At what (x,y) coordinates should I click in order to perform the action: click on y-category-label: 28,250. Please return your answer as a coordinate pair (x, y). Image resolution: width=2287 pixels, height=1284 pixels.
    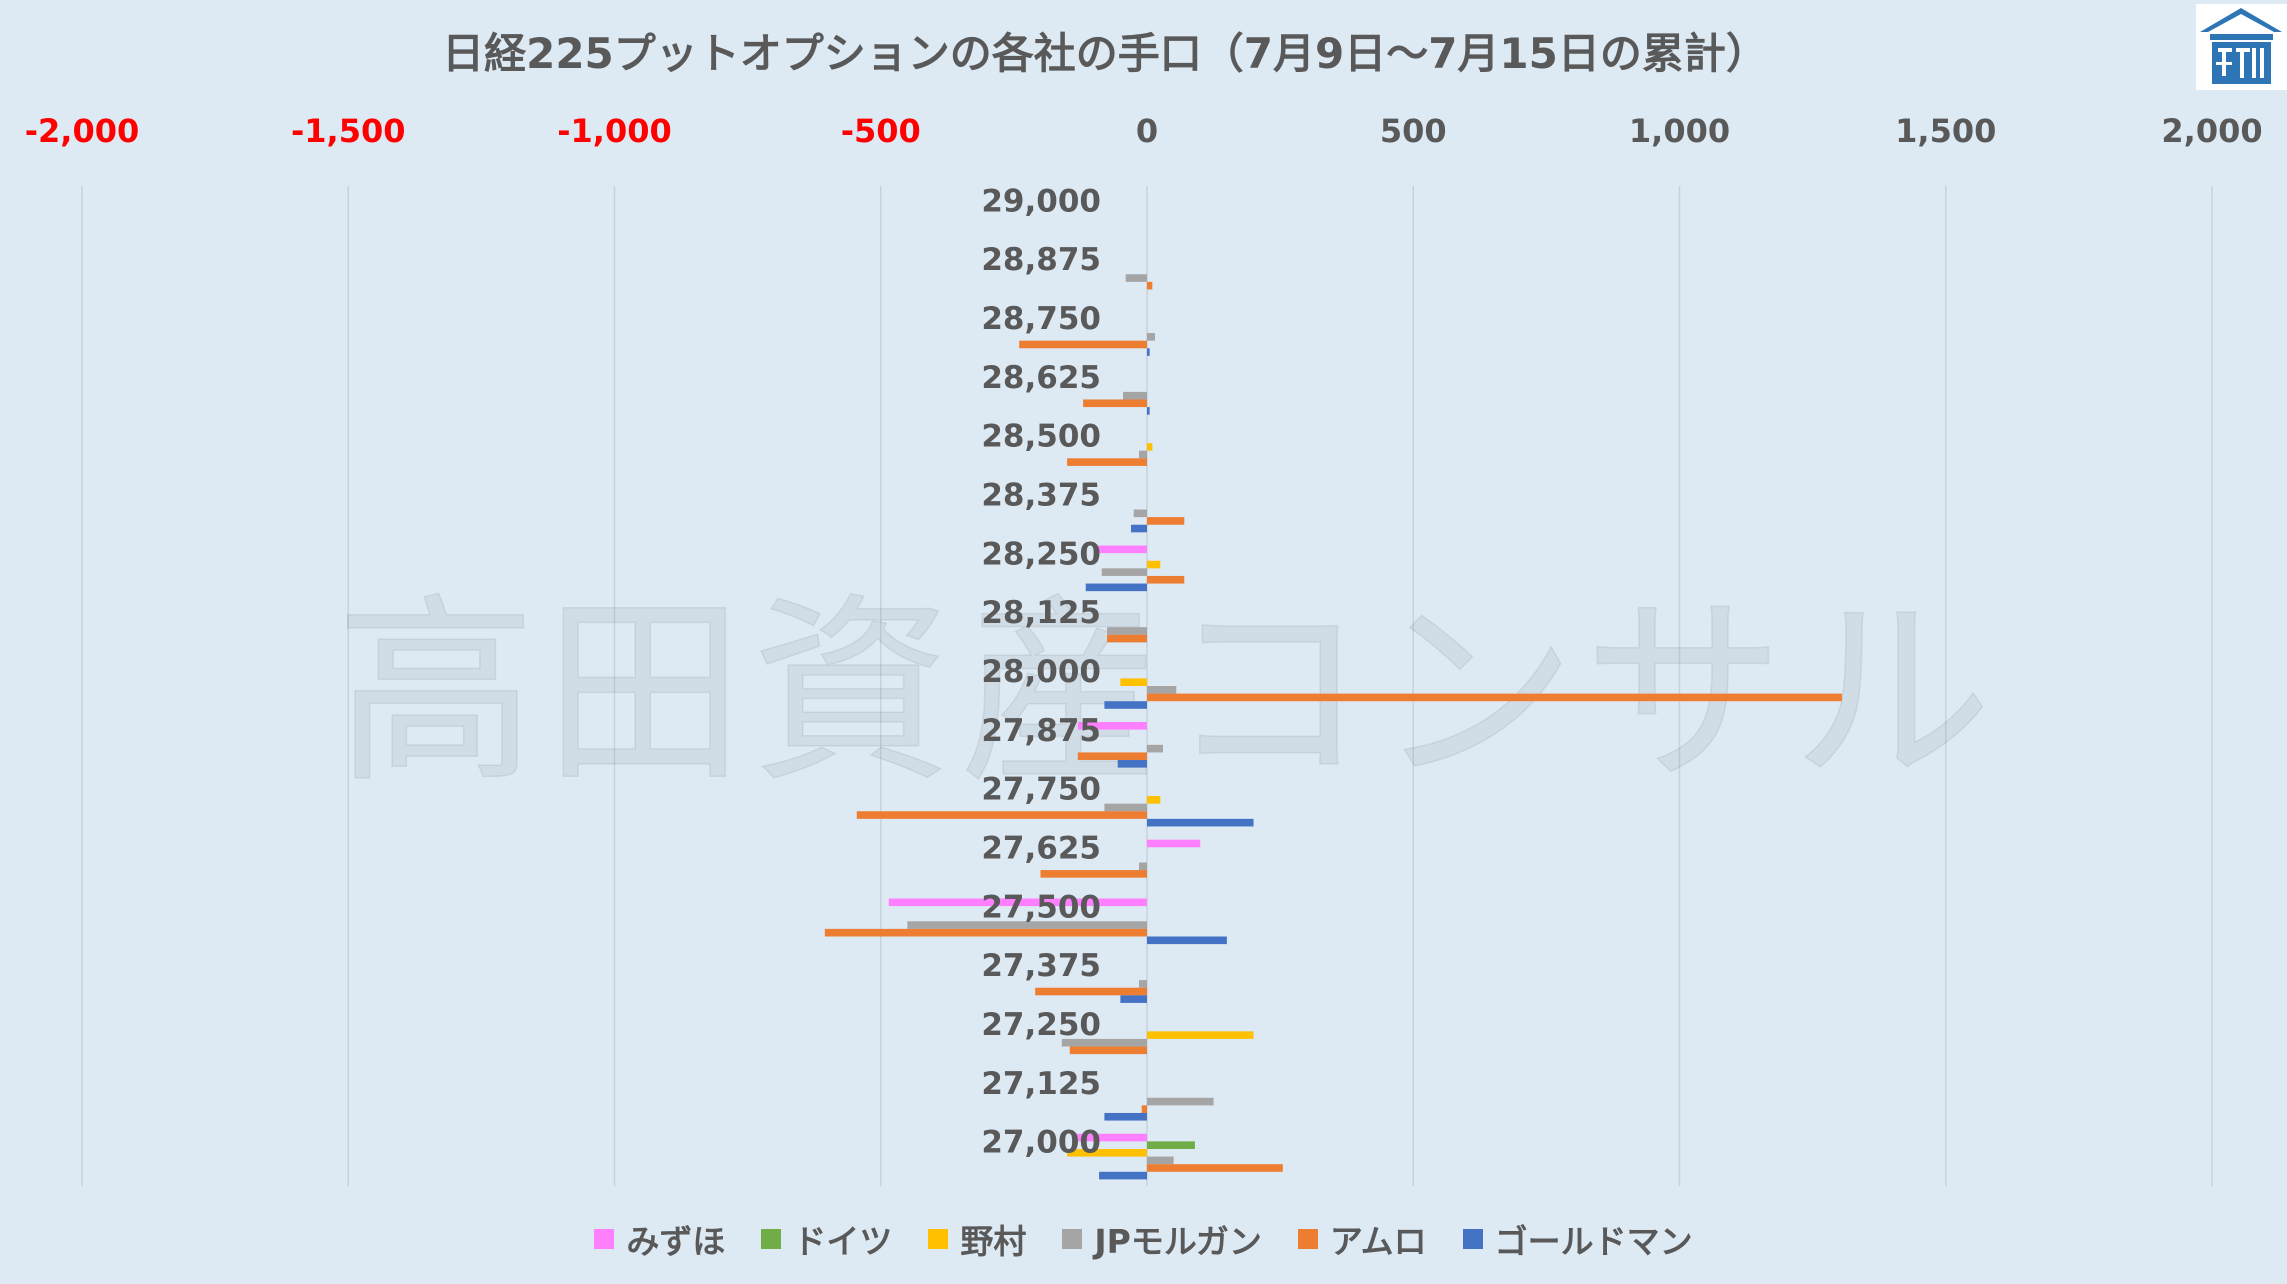
    Looking at the image, I should click on (1041, 554).